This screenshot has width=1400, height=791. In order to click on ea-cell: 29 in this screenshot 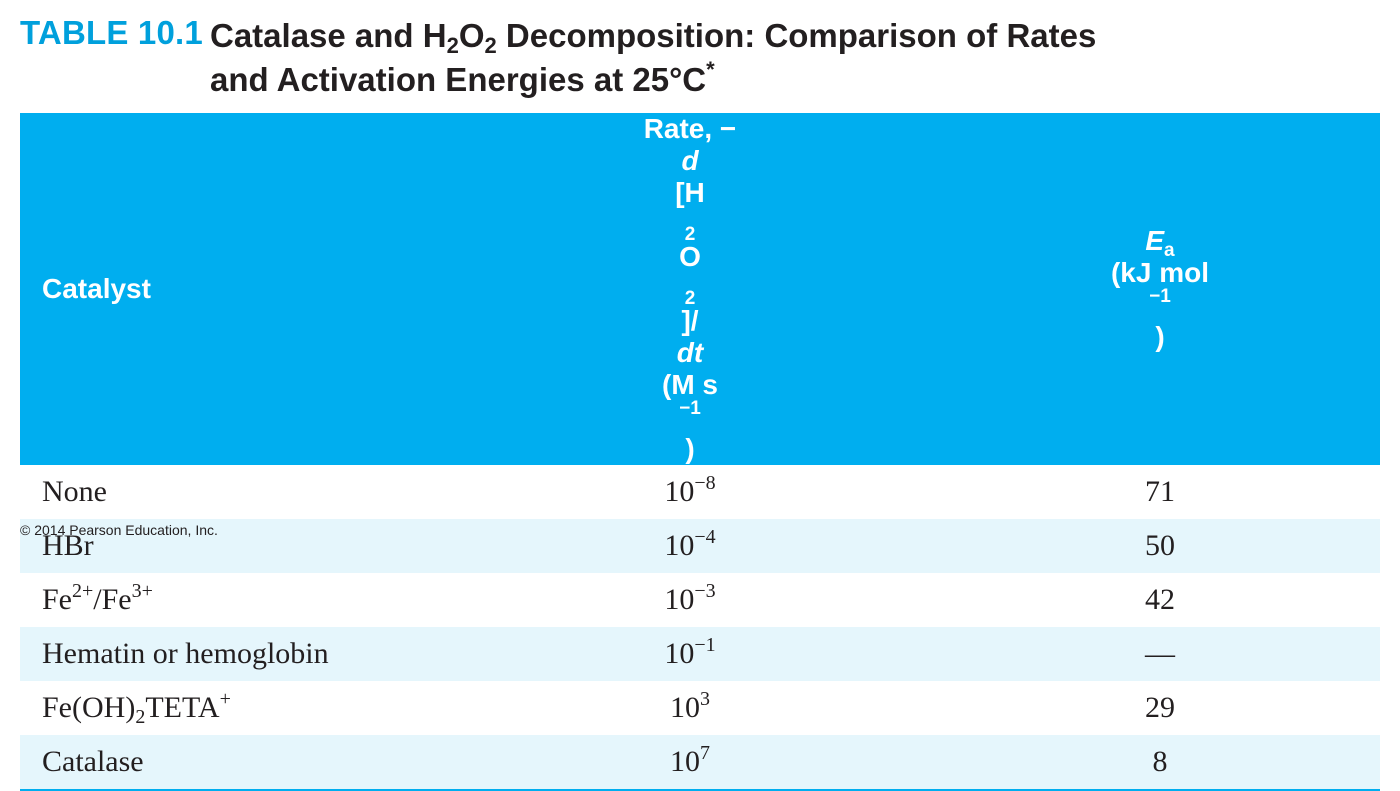, I will do `click(1160, 707)`.